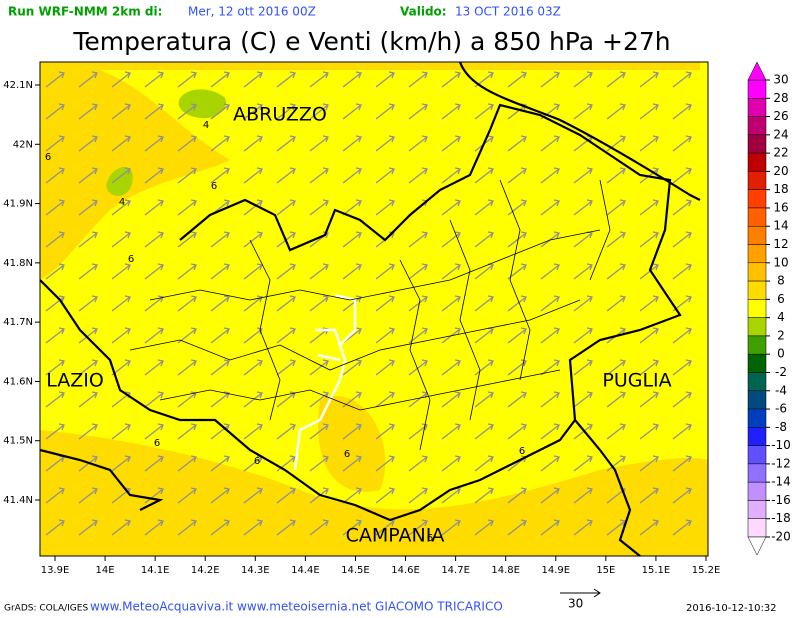 This screenshot has height=618, width=800. What do you see at coordinates (780, 116) in the screenshot?
I see `colorbar-label: 26` at bounding box center [780, 116].